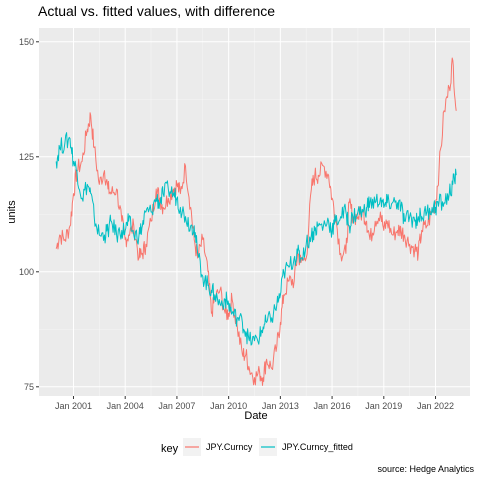 This screenshot has width=480, height=480. I want to click on y-tick-label: 125, so click(26, 157).